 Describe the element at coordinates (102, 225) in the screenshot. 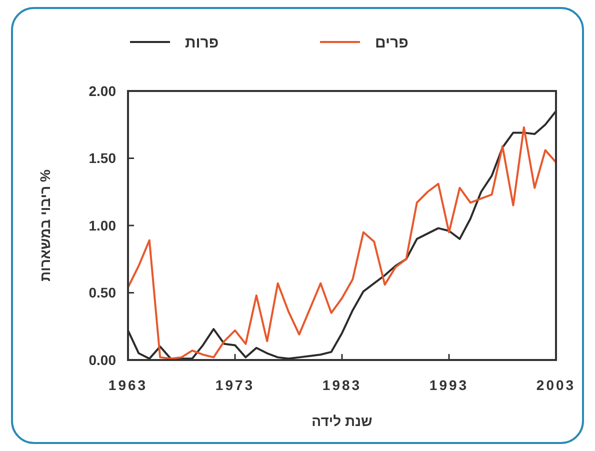

I see `y-tick-label: 1.00` at that location.